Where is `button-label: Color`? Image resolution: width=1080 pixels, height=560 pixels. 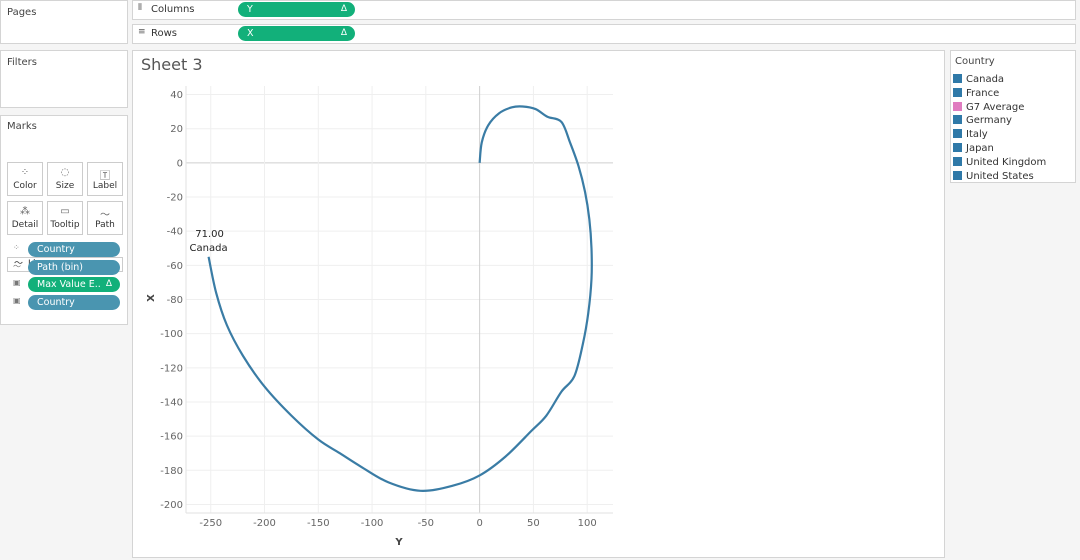 button-label: Color is located at coordinates (25, 186).